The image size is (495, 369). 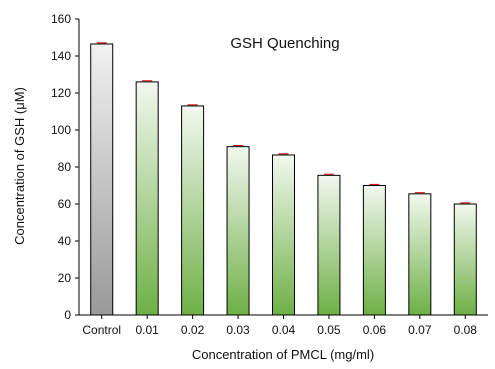 What do you see at coordinates (65, 204) in the screenshot?
I see `y-tick-label: 60` at bounding box center [65, 204].